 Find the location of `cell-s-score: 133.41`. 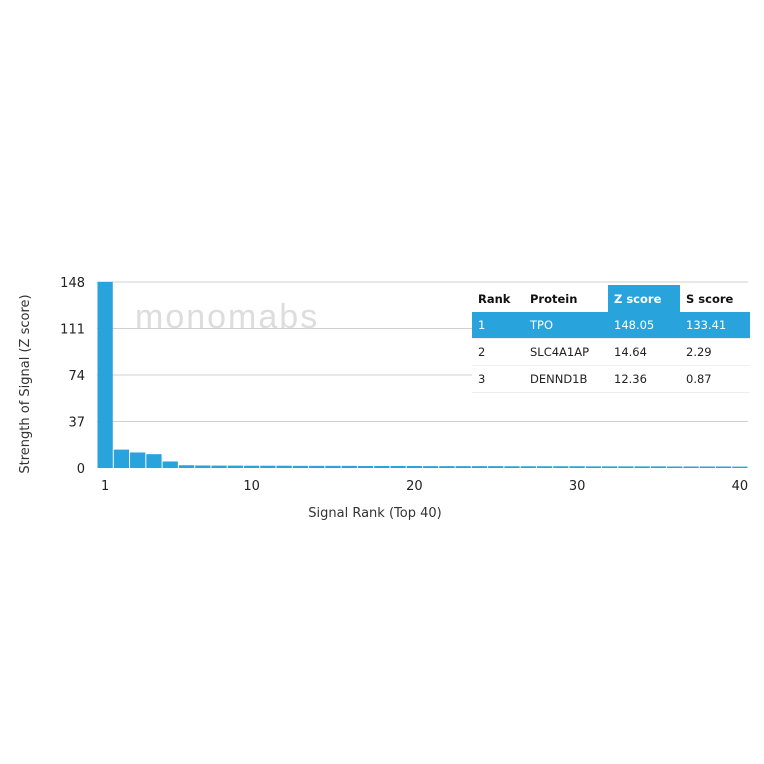

cell-s-score: 133.41 is located at coordinates (715, 325).